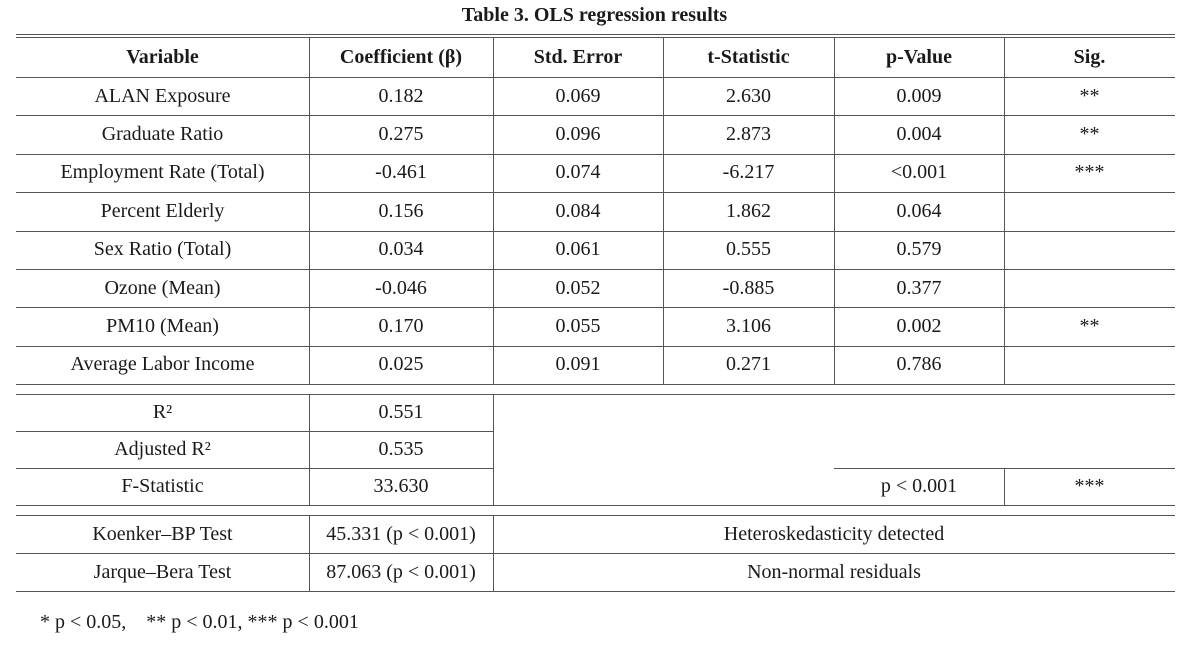 The image size is (1189, 646). Describe the element at coordinates (595, 515) in the screenshot. I see `diag-top-rule` at that location.